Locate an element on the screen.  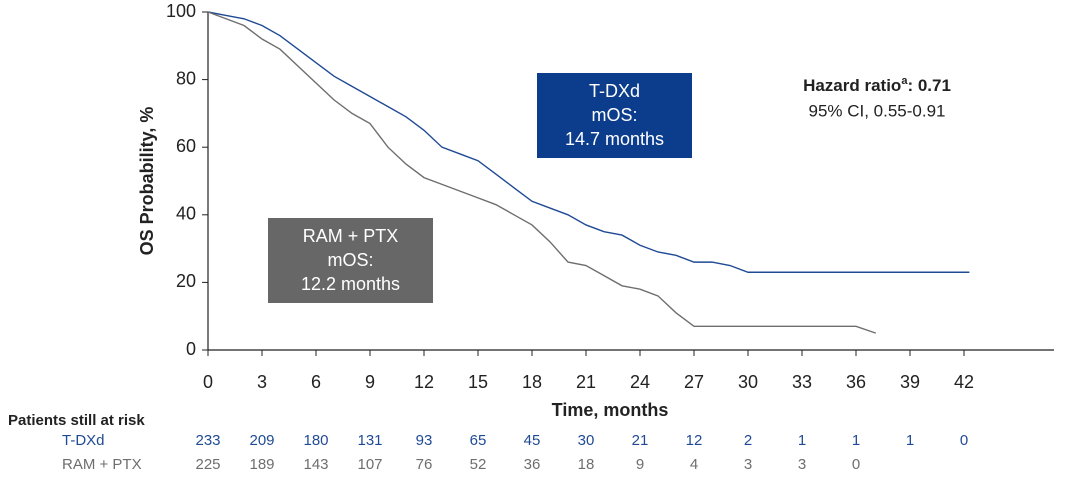
legend-text: 14.7 months is located at coordinates (614, 139).